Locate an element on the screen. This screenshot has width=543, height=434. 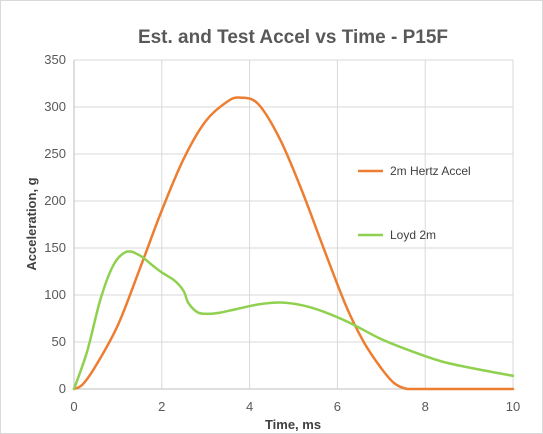
x-tick-label: 0 is located at coordinates (73, 406).